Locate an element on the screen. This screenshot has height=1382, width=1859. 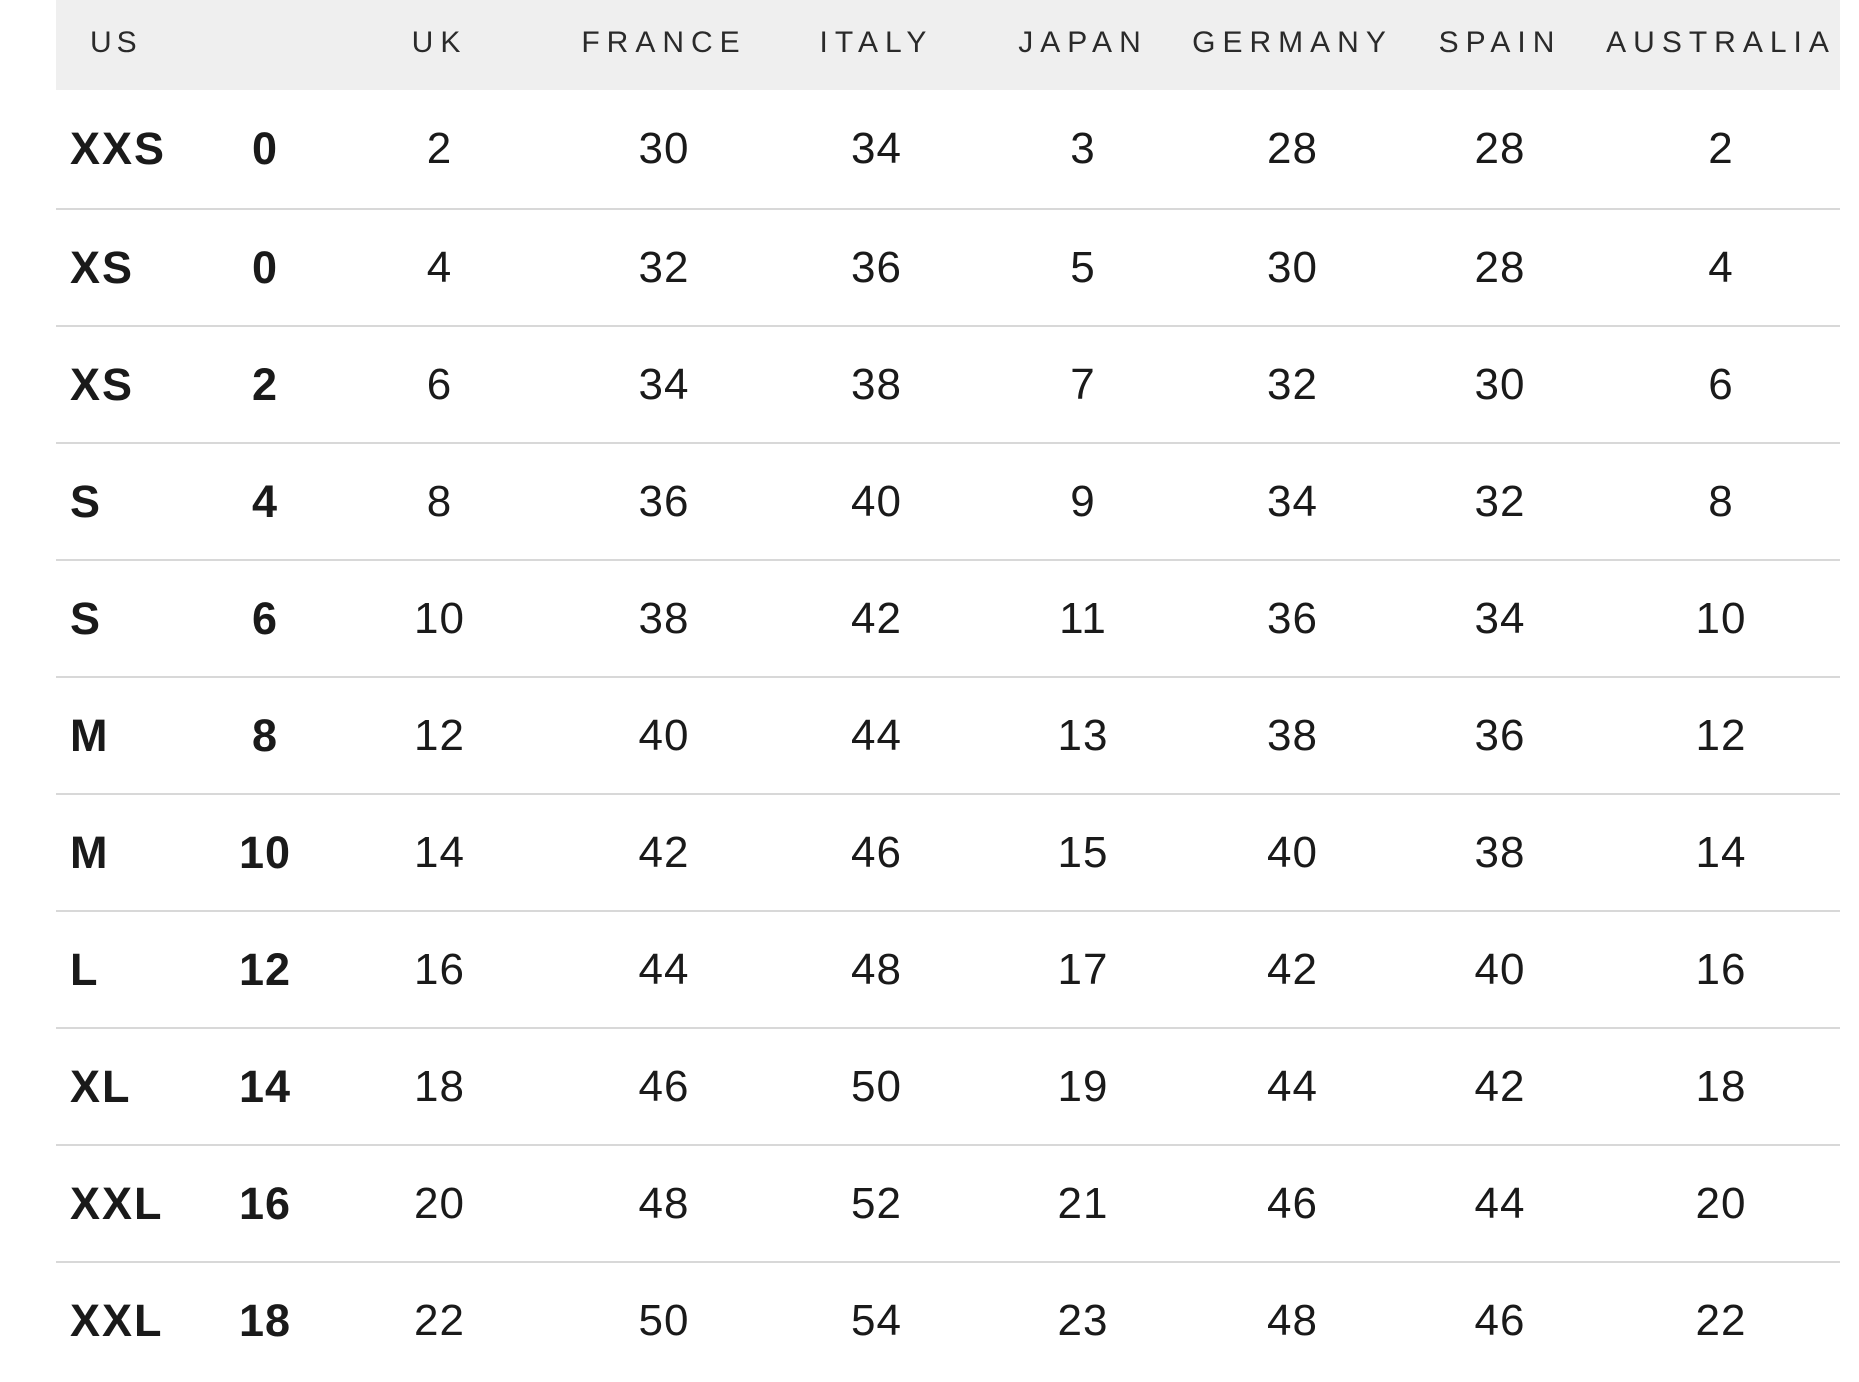
cell-italy: 42 is located at coordinates (876, 618).